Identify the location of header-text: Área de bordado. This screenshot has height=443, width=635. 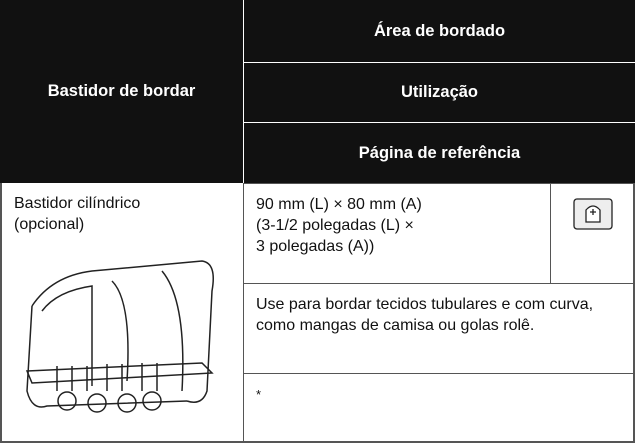
(439, 30).